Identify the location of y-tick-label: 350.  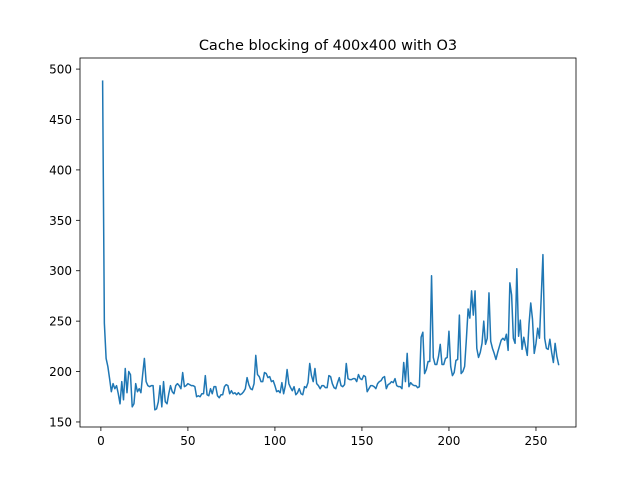
(60, 221).